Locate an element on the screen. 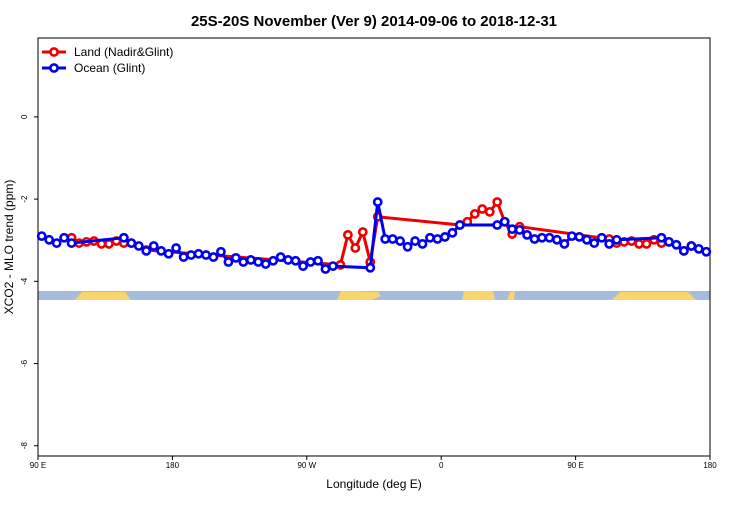  y-tick-label: -8 is located at coordinates (24, 446).